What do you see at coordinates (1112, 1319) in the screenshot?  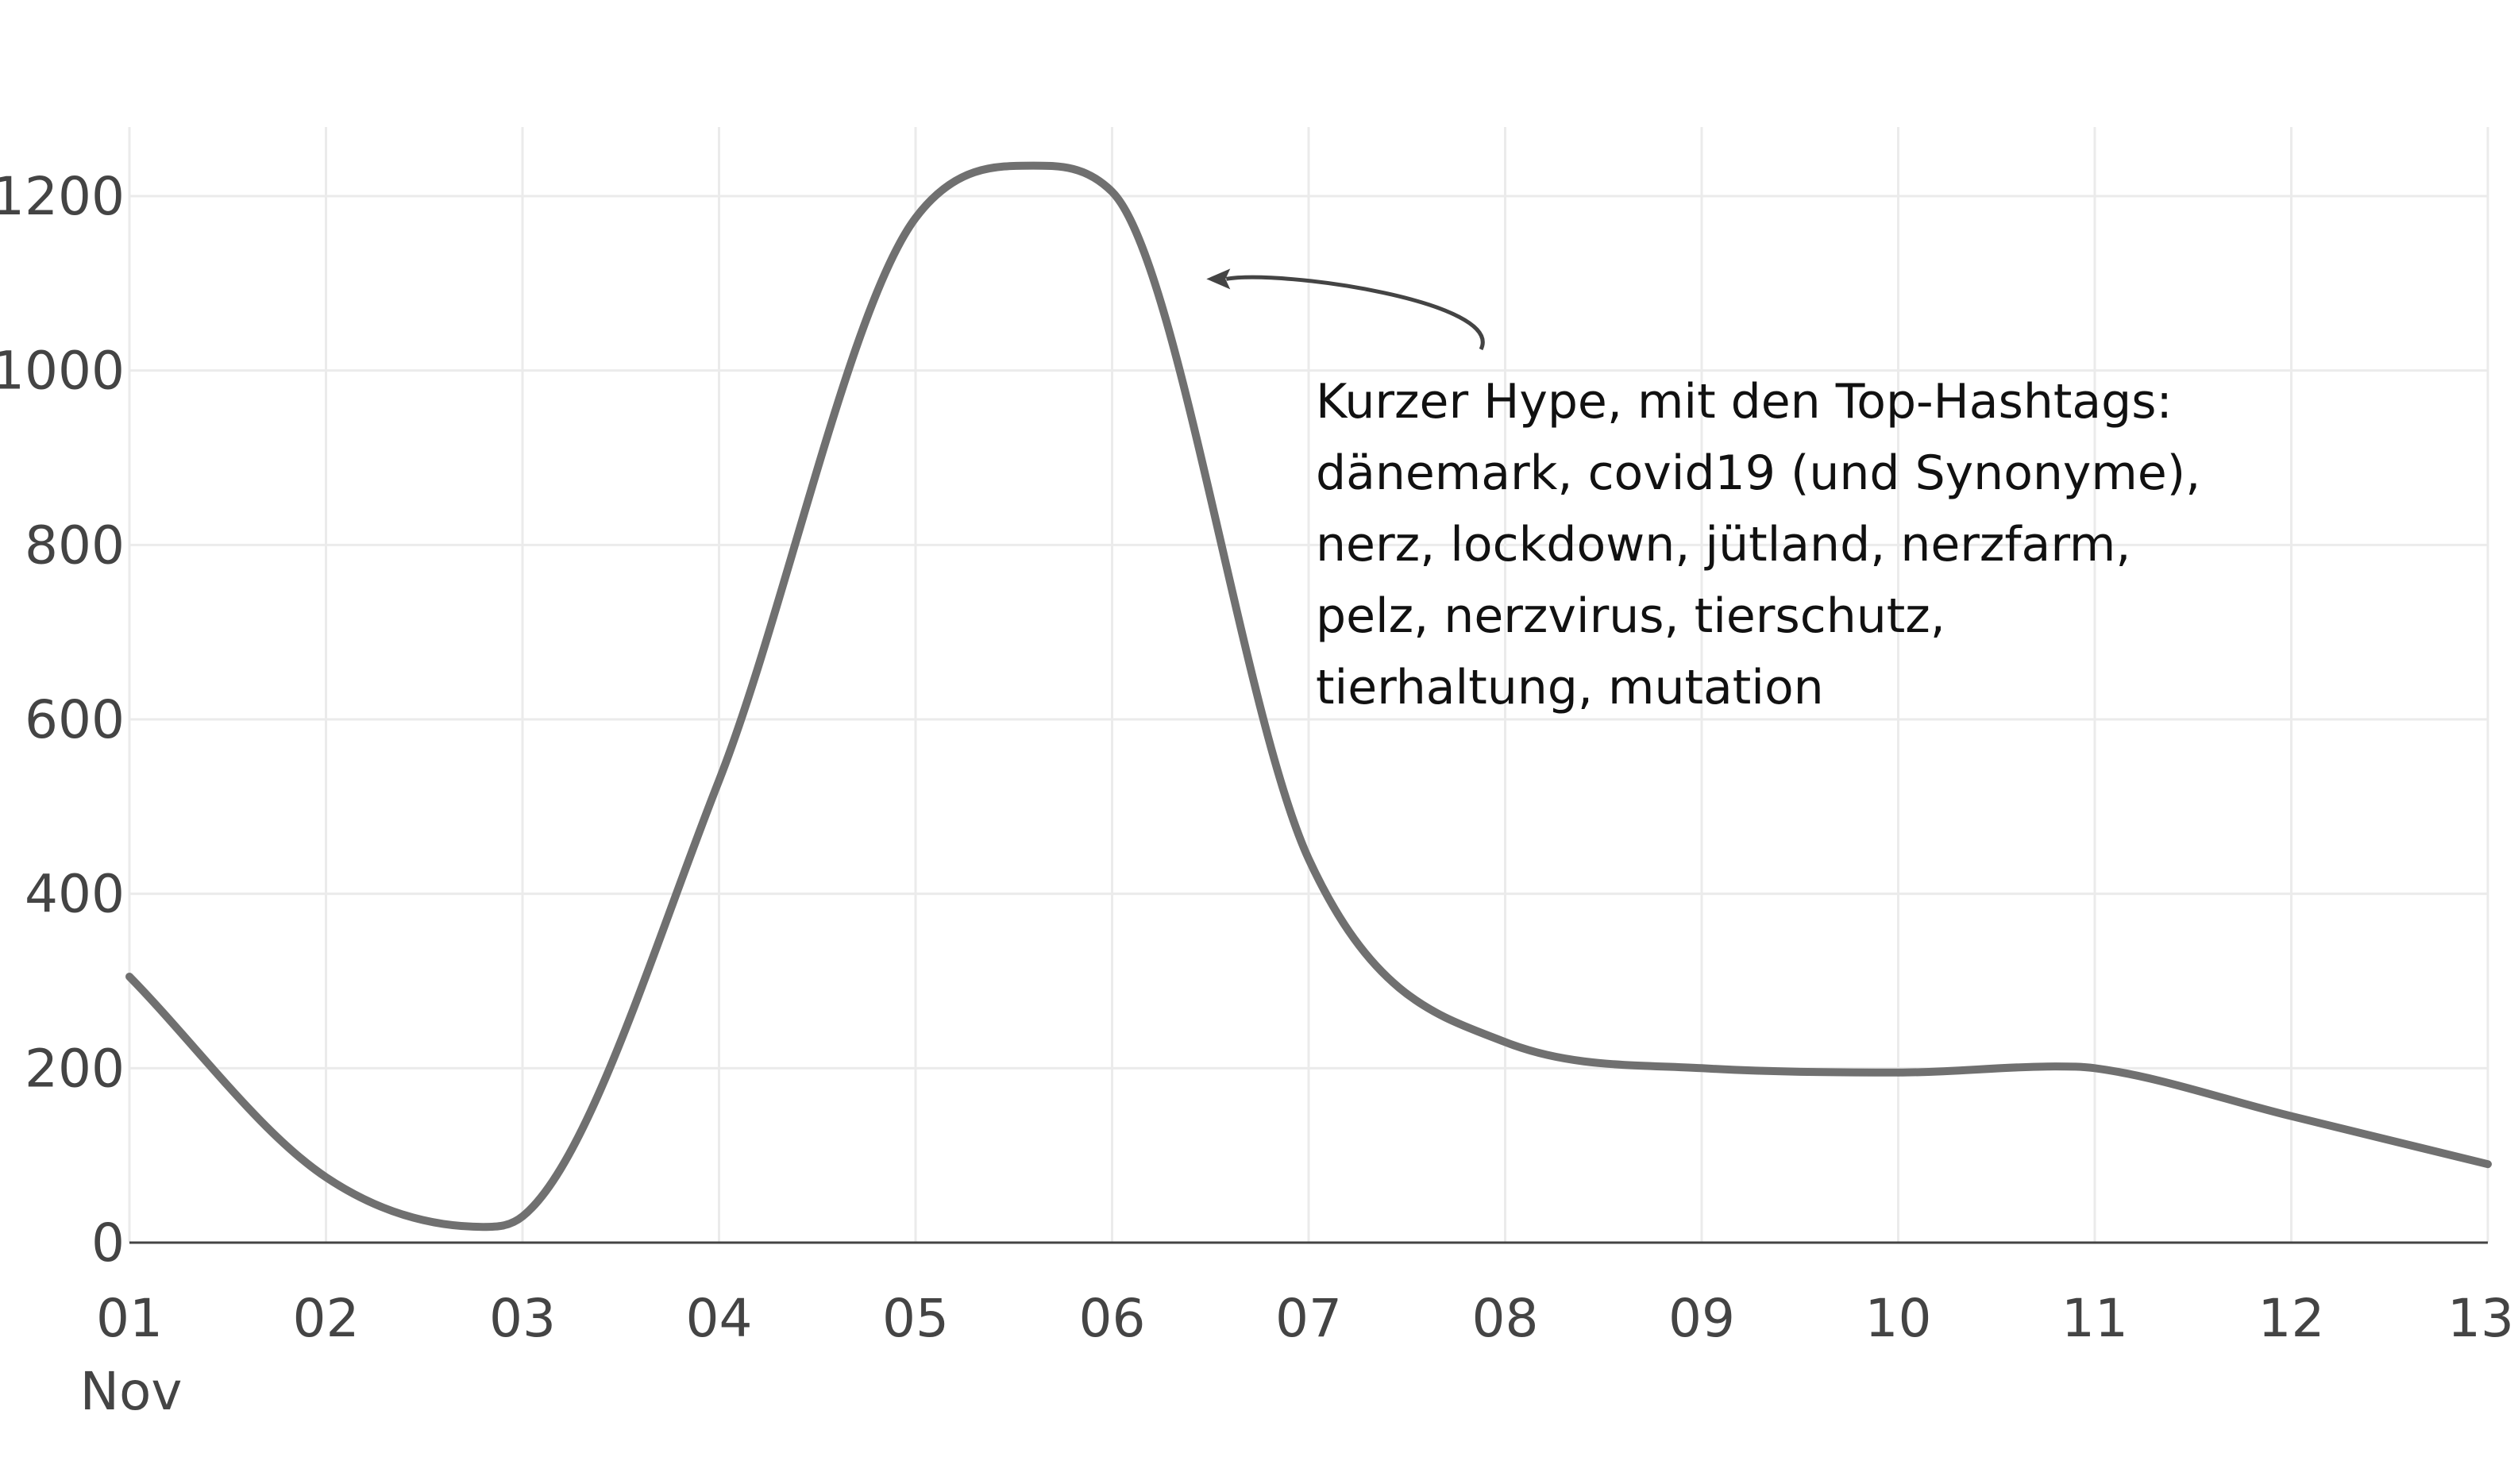 I see `x-tick-label: 06` at bounding box center [1112, 1319].